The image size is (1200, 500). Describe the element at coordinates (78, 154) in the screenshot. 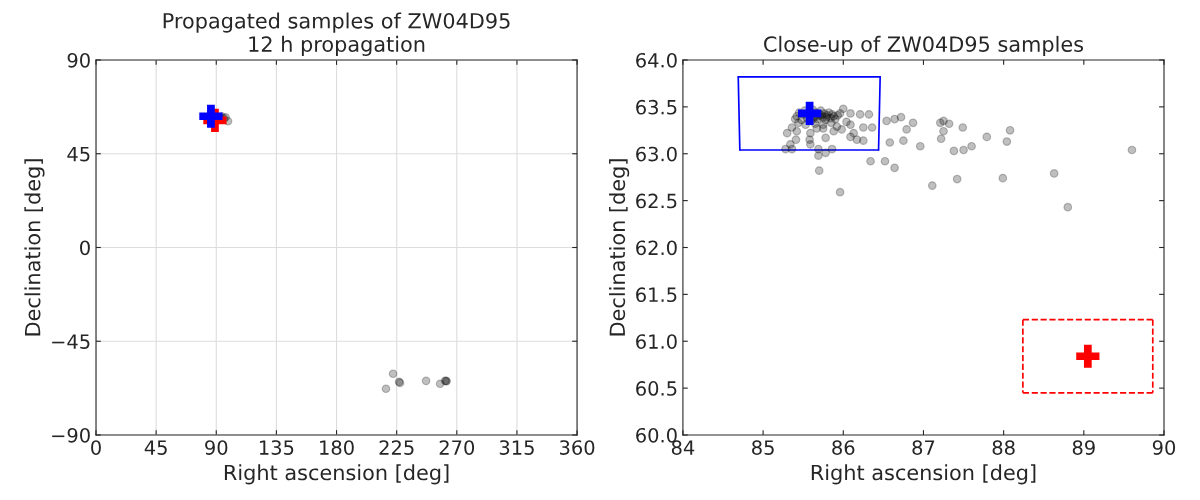

I see `y-tick-label: 45` at that location.